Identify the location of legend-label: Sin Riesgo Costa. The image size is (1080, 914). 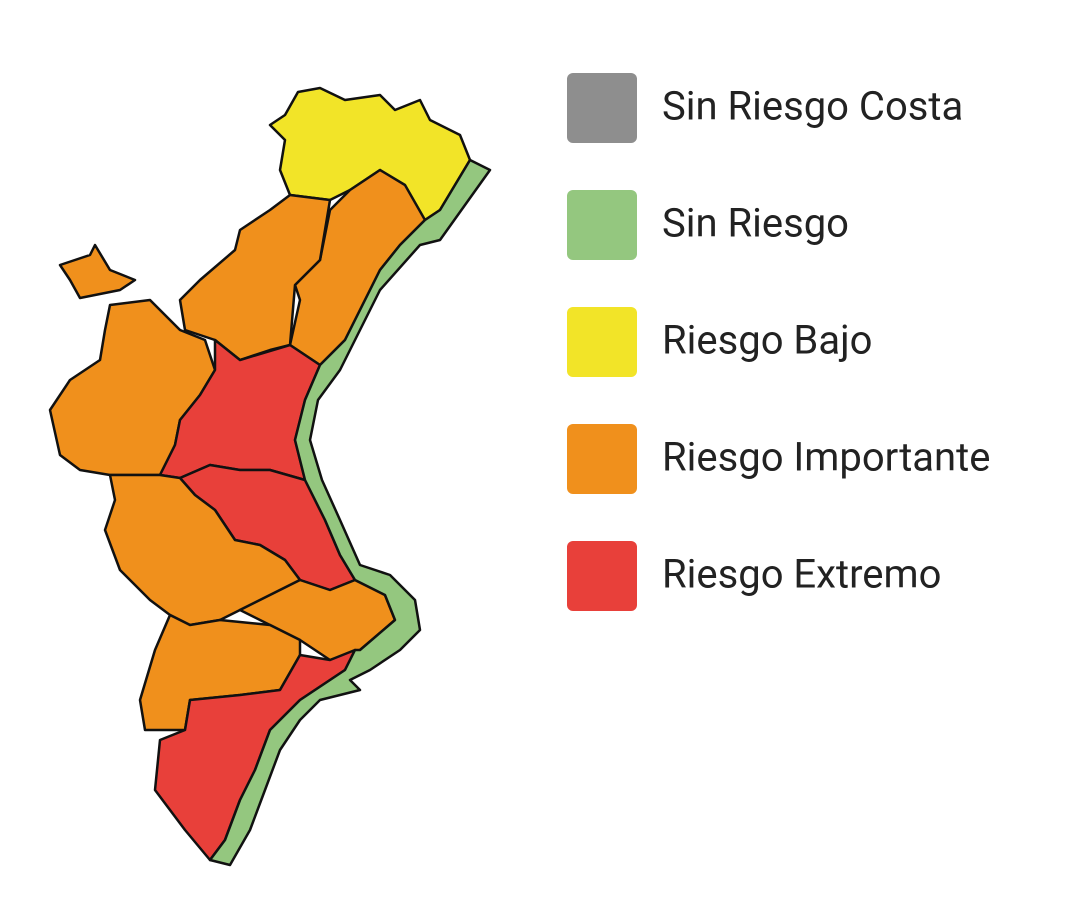
(812, 106).